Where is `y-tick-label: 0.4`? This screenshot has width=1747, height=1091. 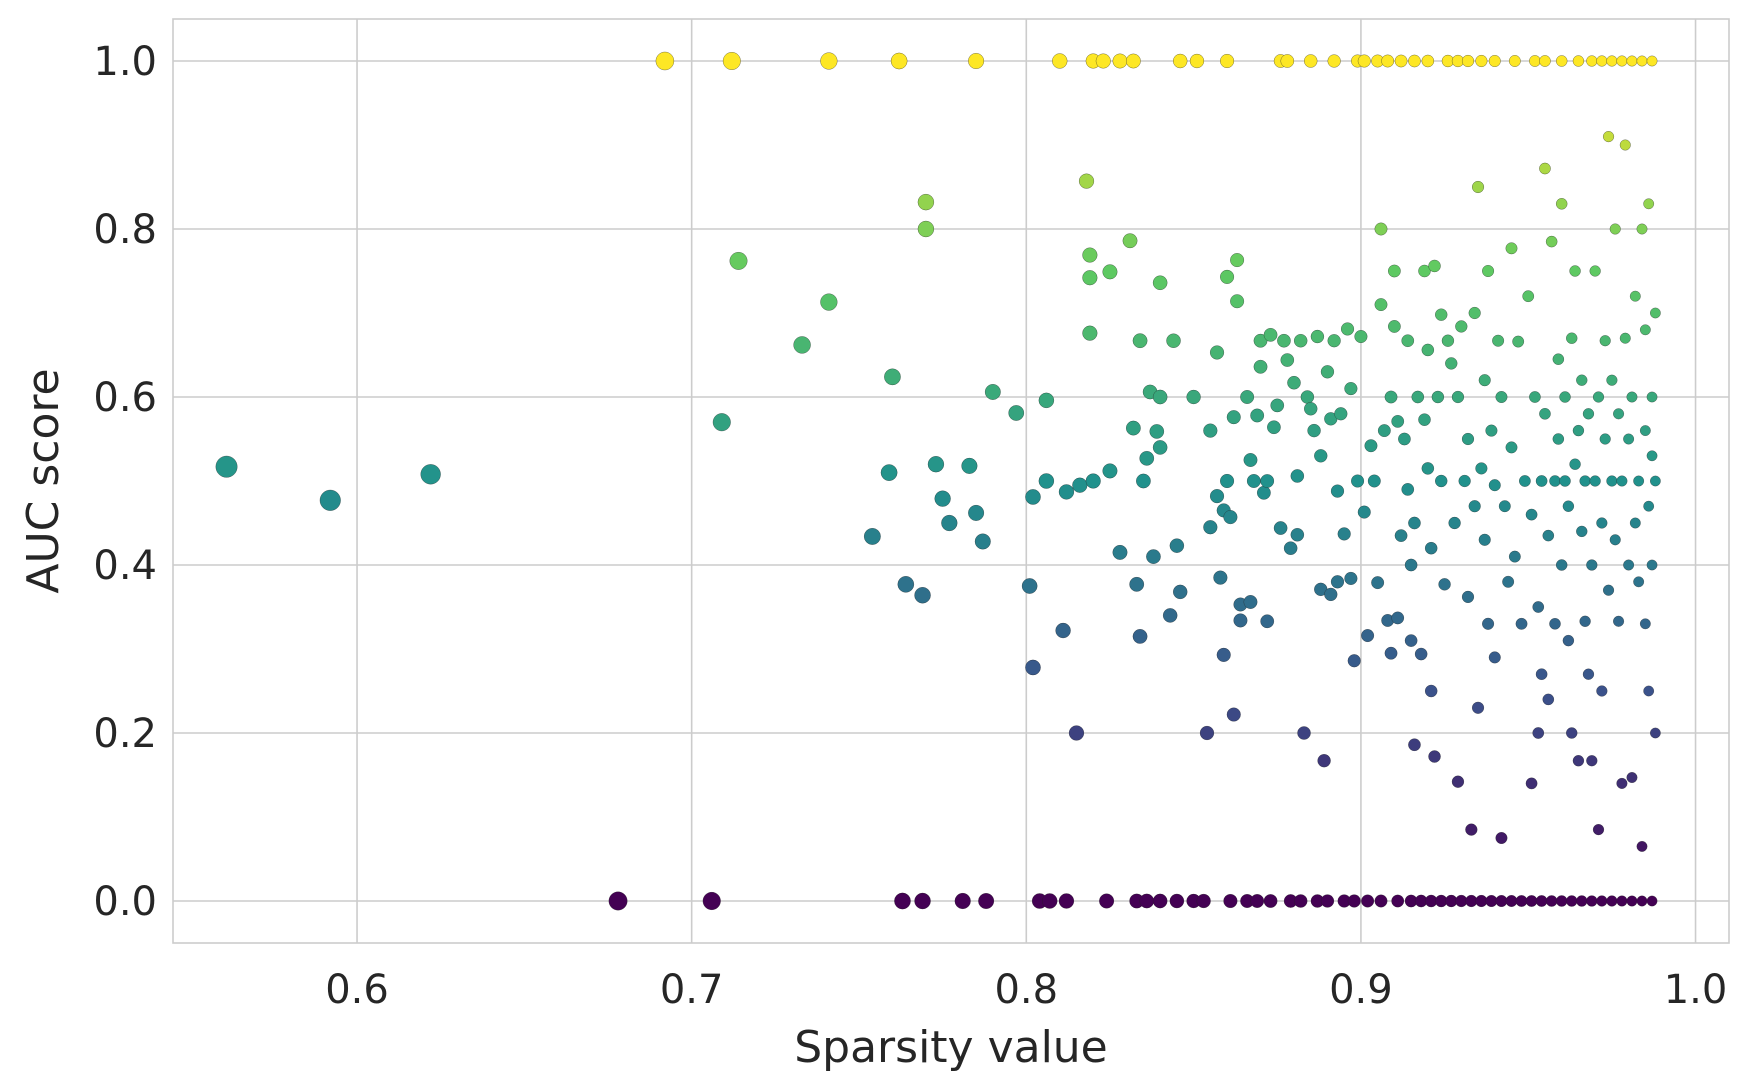 y-tick-label: 0.4 is located at coordinates (125, 566).